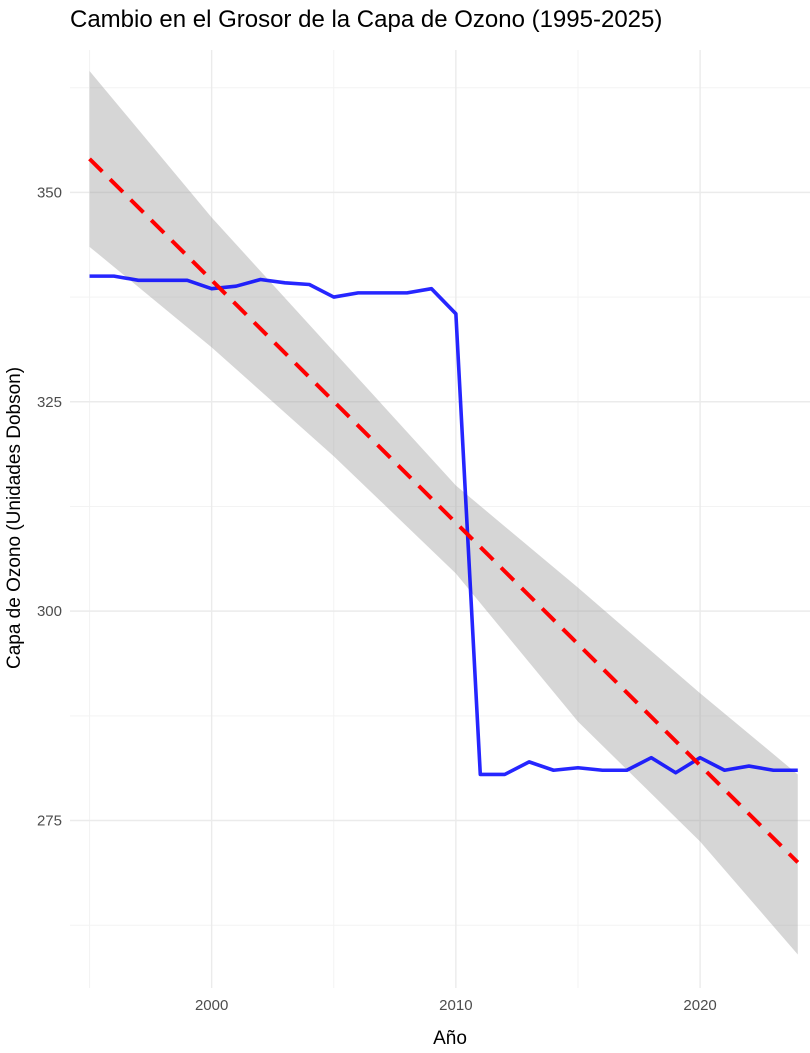  What do you see at coordinates (49, 611) in the screenshot?
I see `y-tick-label: 300` at bounding box center [49, 611].